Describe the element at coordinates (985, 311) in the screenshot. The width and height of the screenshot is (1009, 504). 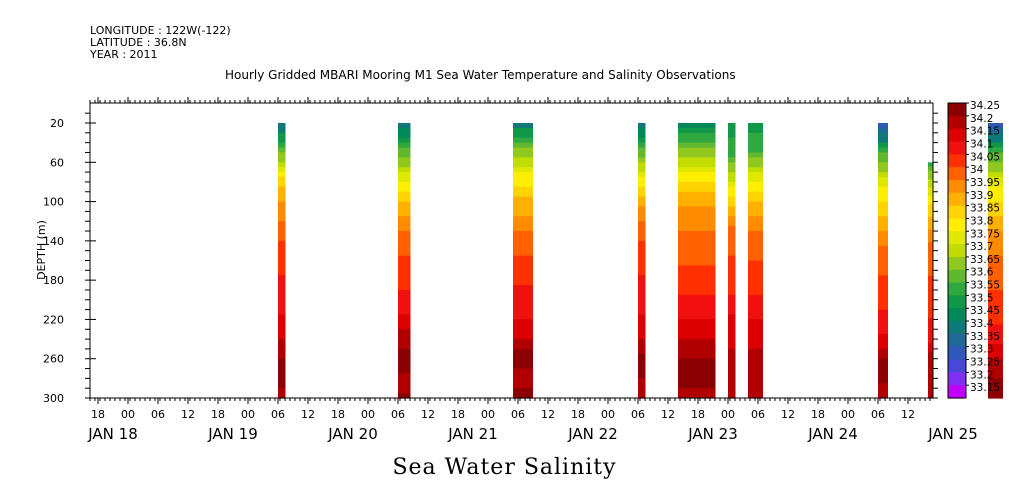
I see `colorbar-label: 33.45` at that location.